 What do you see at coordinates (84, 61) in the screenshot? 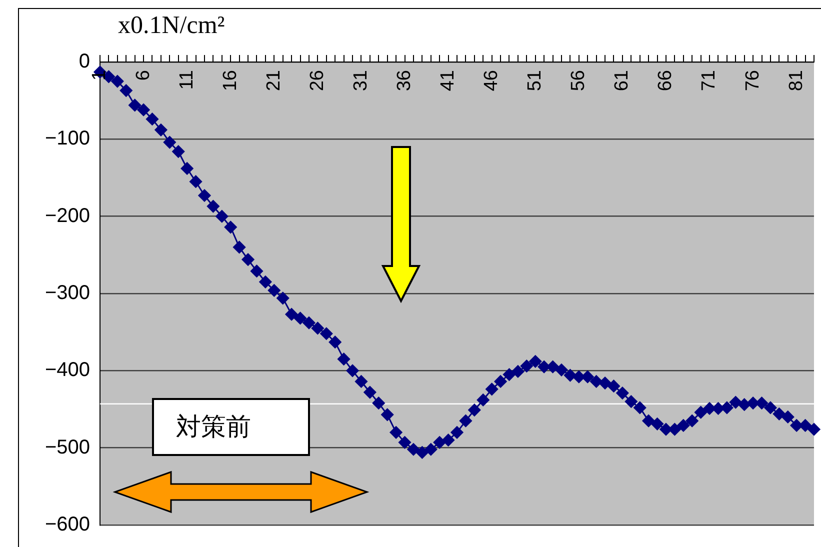
I see `y-tick-label: 0` at bounding box center [84, 61].